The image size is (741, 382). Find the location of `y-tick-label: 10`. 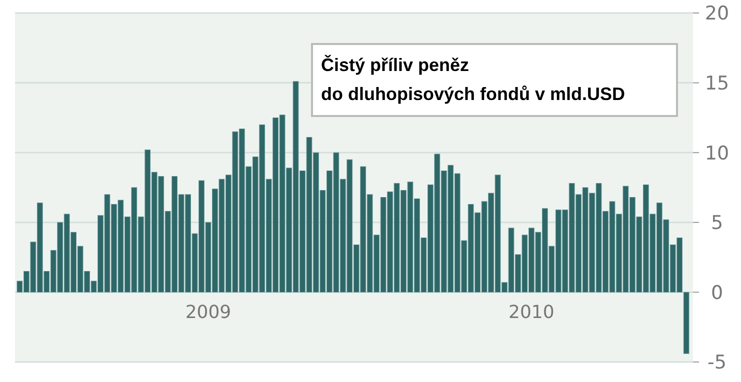

y-tick-label: 10 is located at coordinates (717, 153).